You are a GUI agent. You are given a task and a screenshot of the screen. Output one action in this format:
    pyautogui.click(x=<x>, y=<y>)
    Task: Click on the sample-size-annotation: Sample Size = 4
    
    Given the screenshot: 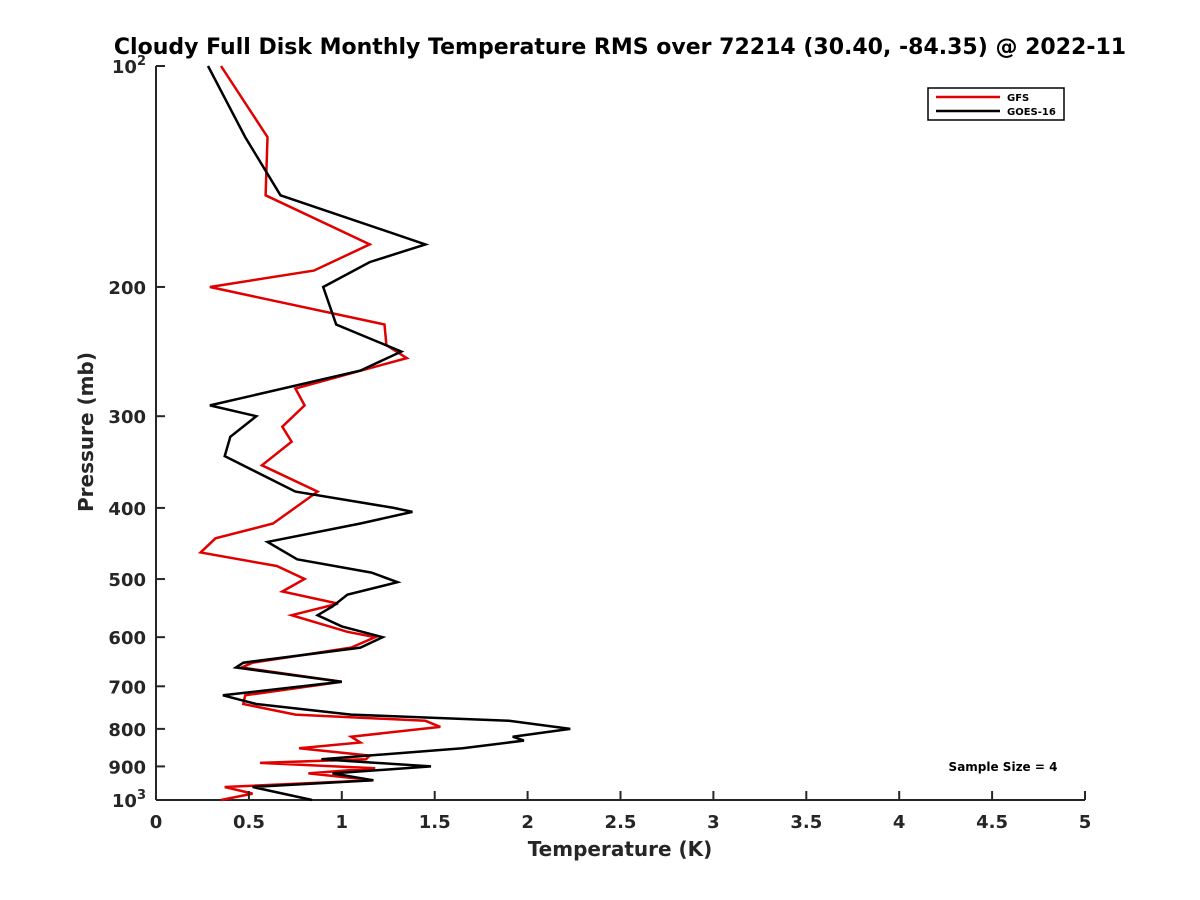 What is the action you would take?
    pyautogui.click(x=1003, y=767)
    